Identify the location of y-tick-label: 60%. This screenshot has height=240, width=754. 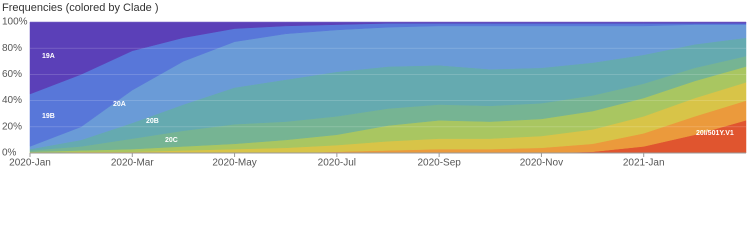
(12, 74).